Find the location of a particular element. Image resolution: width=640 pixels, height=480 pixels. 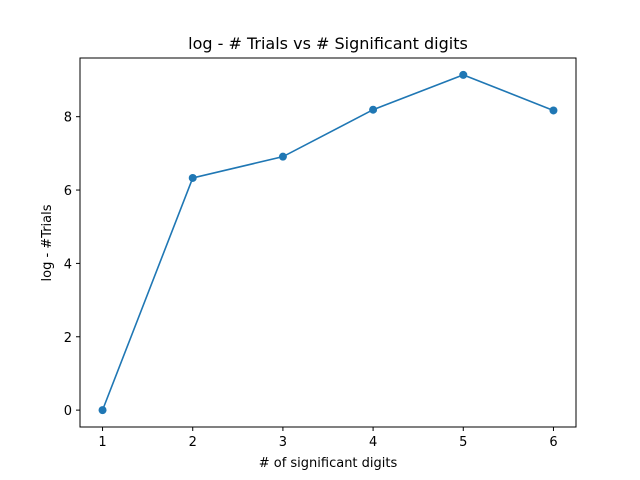

x-axis-label: # of significant digits is located at coordinates (328, 463).